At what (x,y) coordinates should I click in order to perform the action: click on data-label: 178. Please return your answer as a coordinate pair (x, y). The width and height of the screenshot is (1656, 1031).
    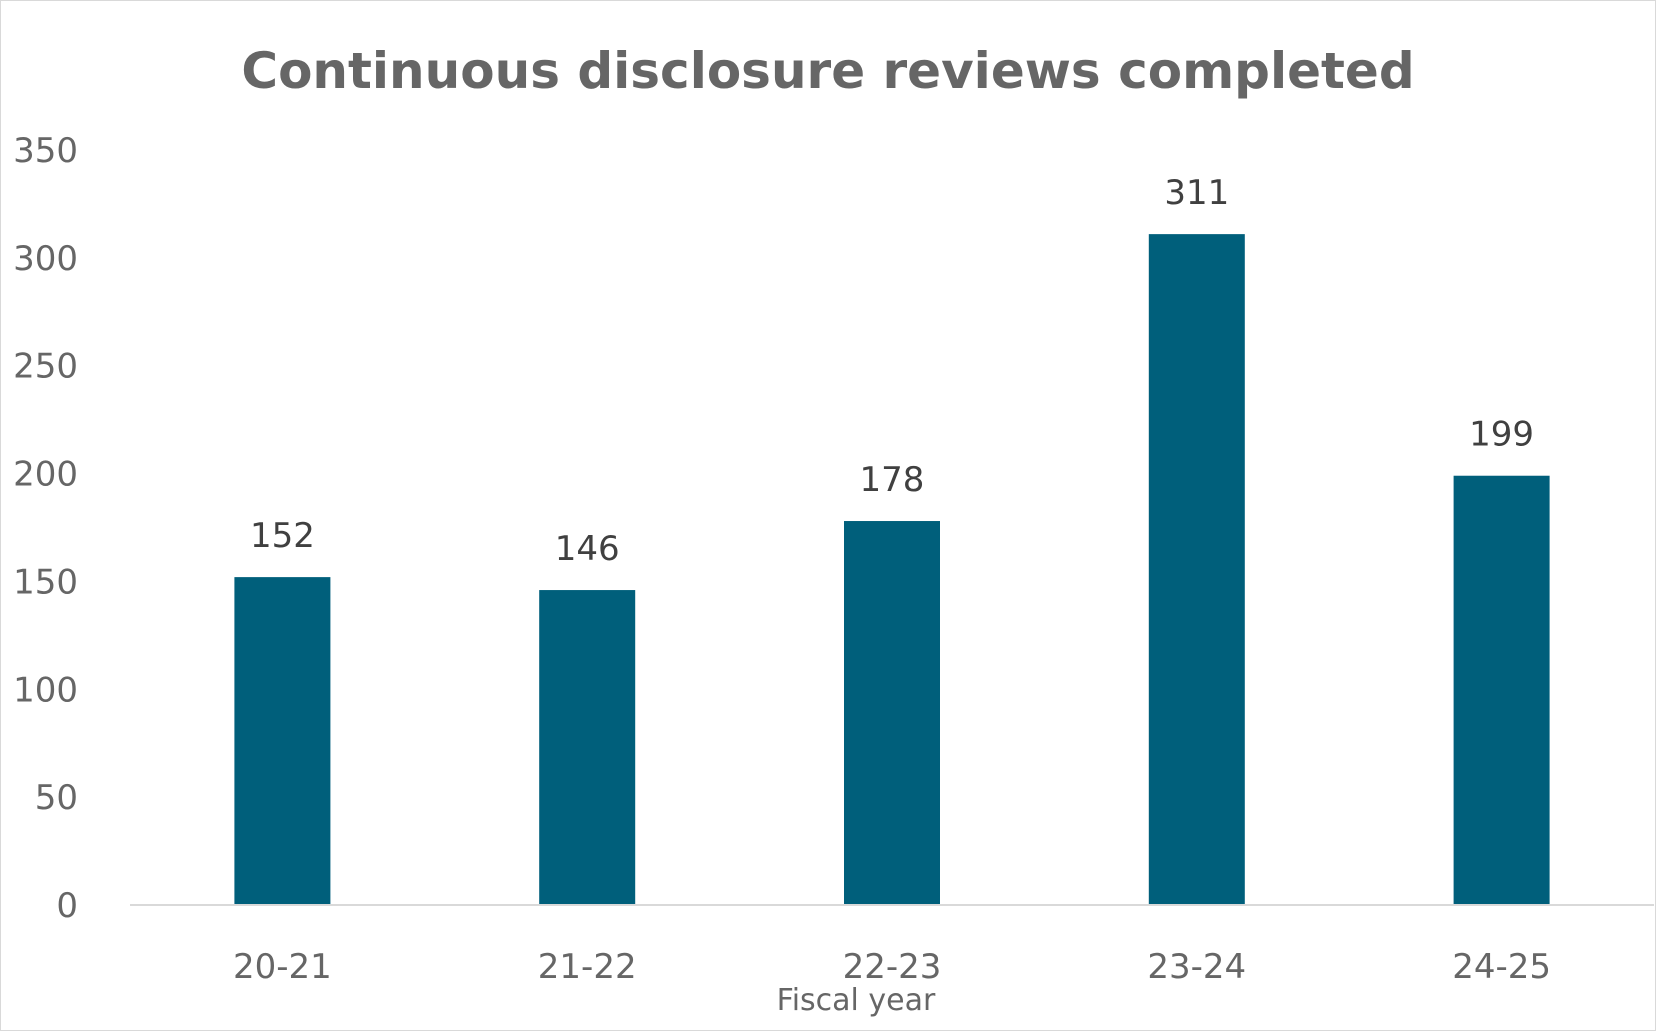
    Looking at the image, I should click on (892, 480).